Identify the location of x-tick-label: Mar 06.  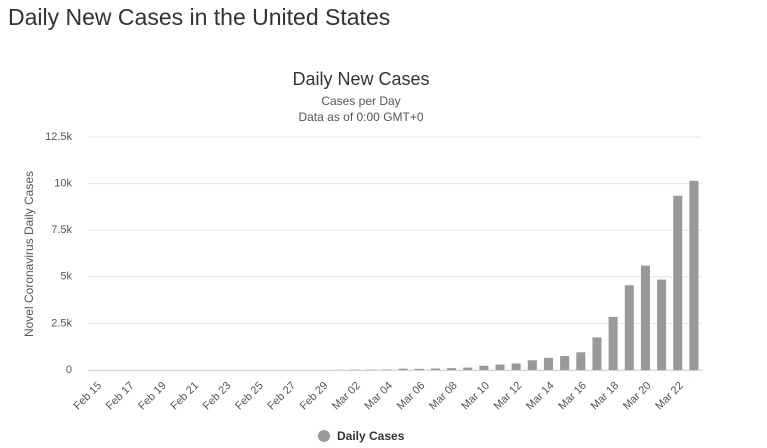
(411, 396).